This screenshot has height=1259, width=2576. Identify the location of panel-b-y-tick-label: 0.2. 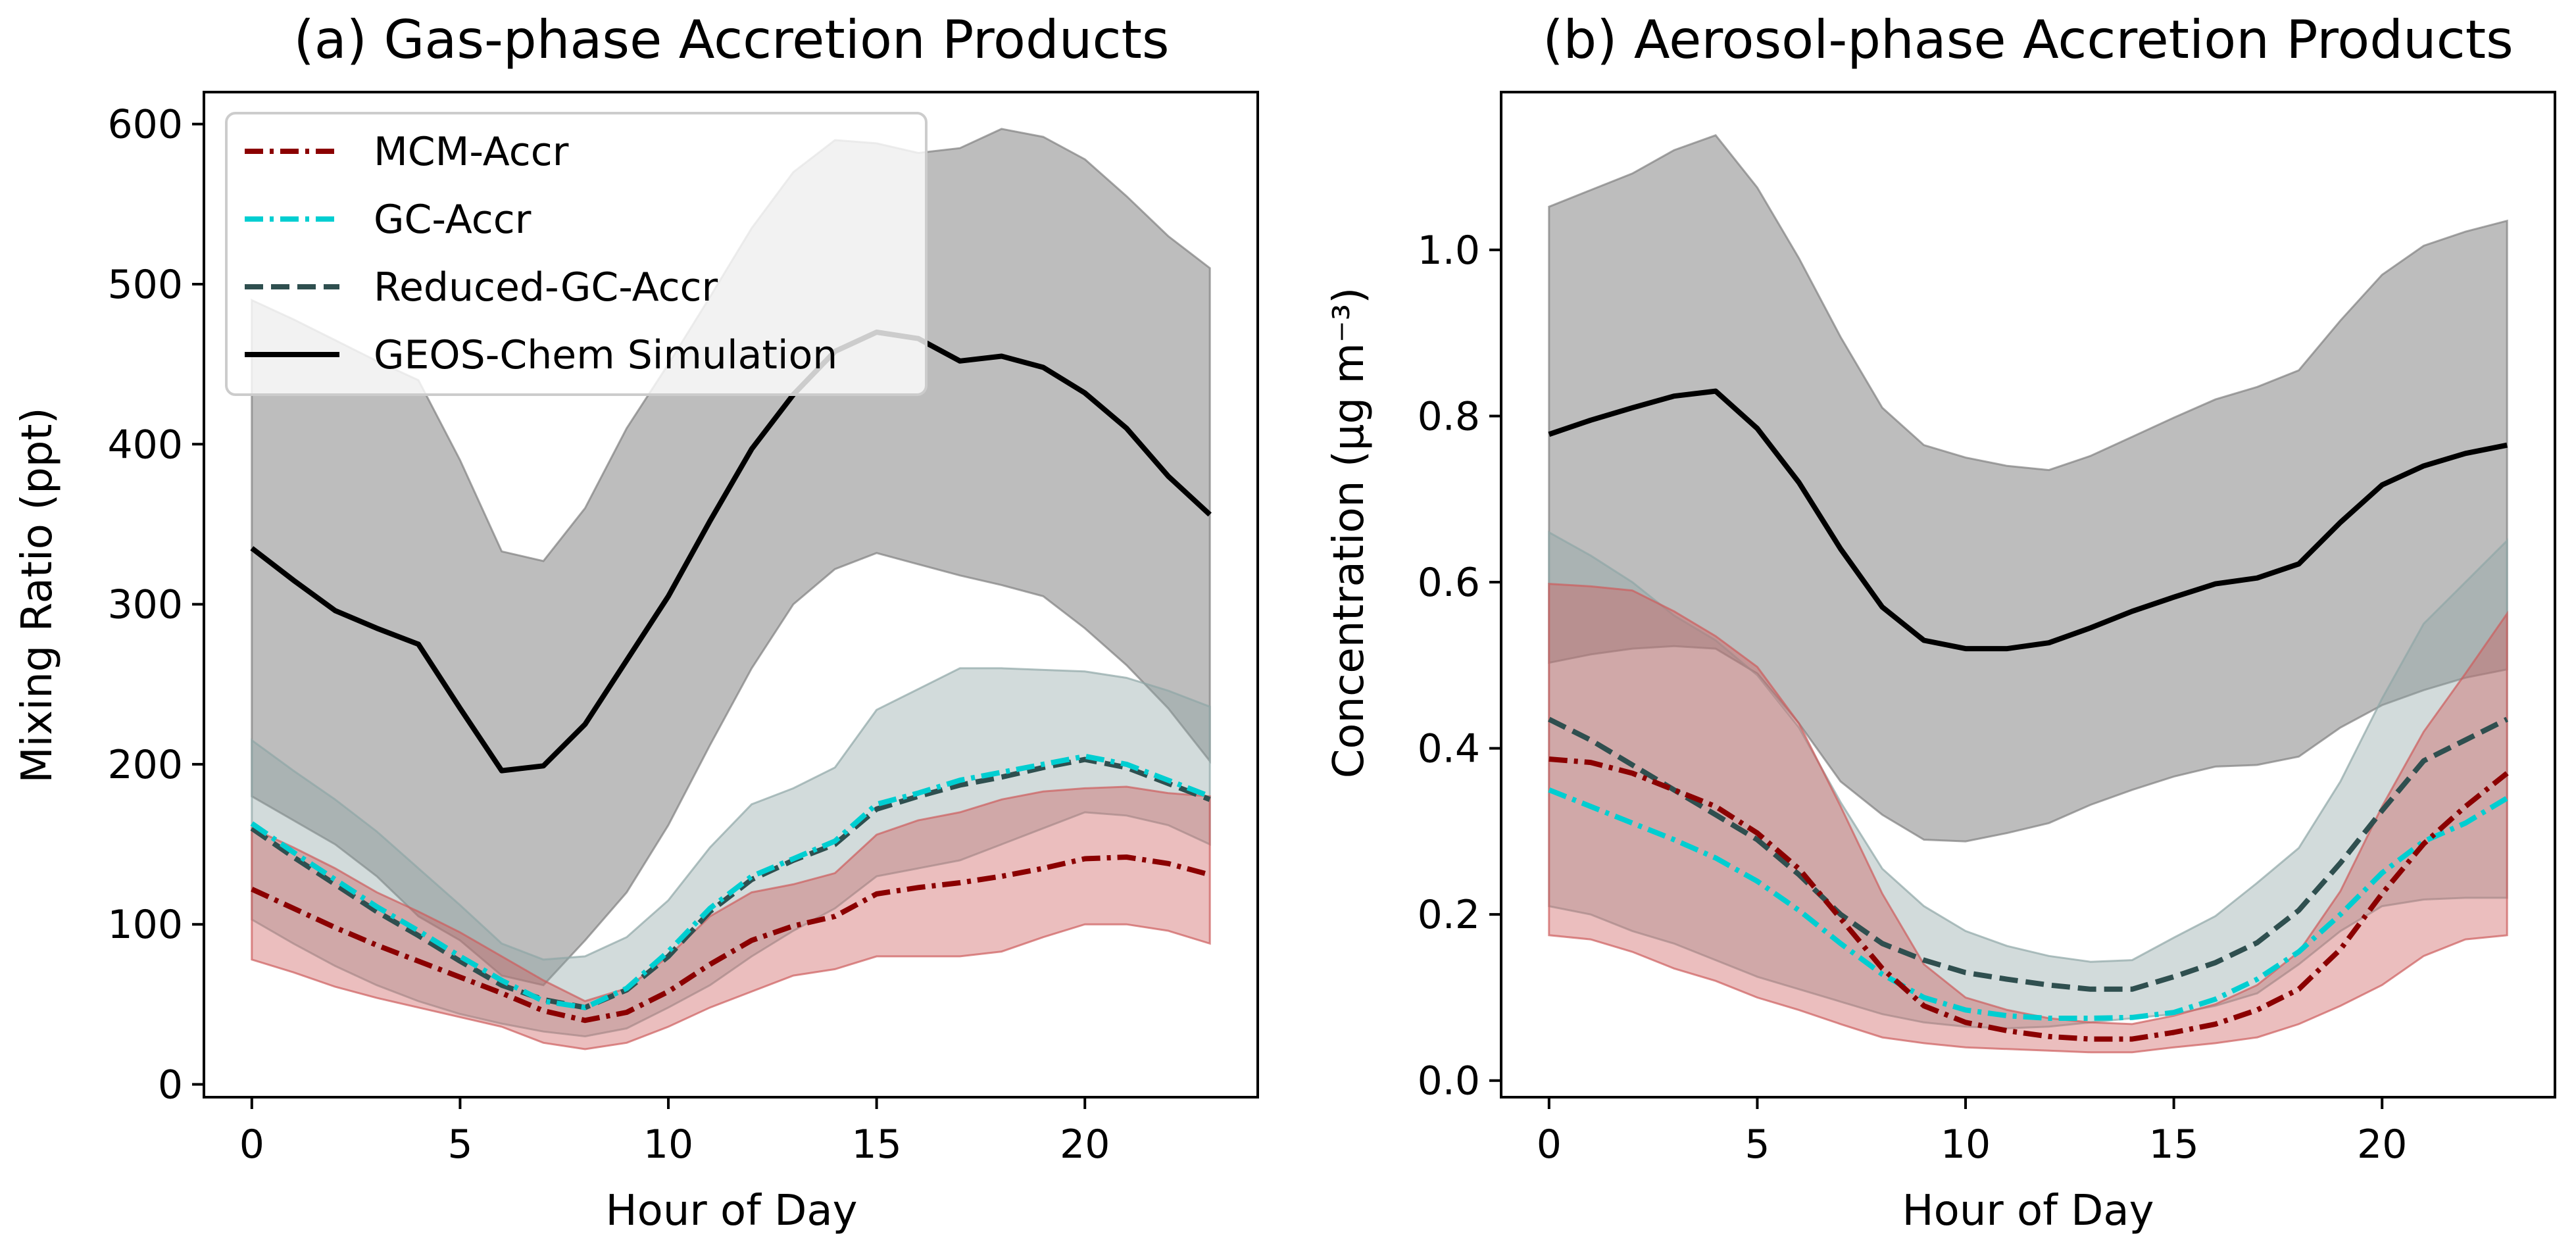
(1449, 915).